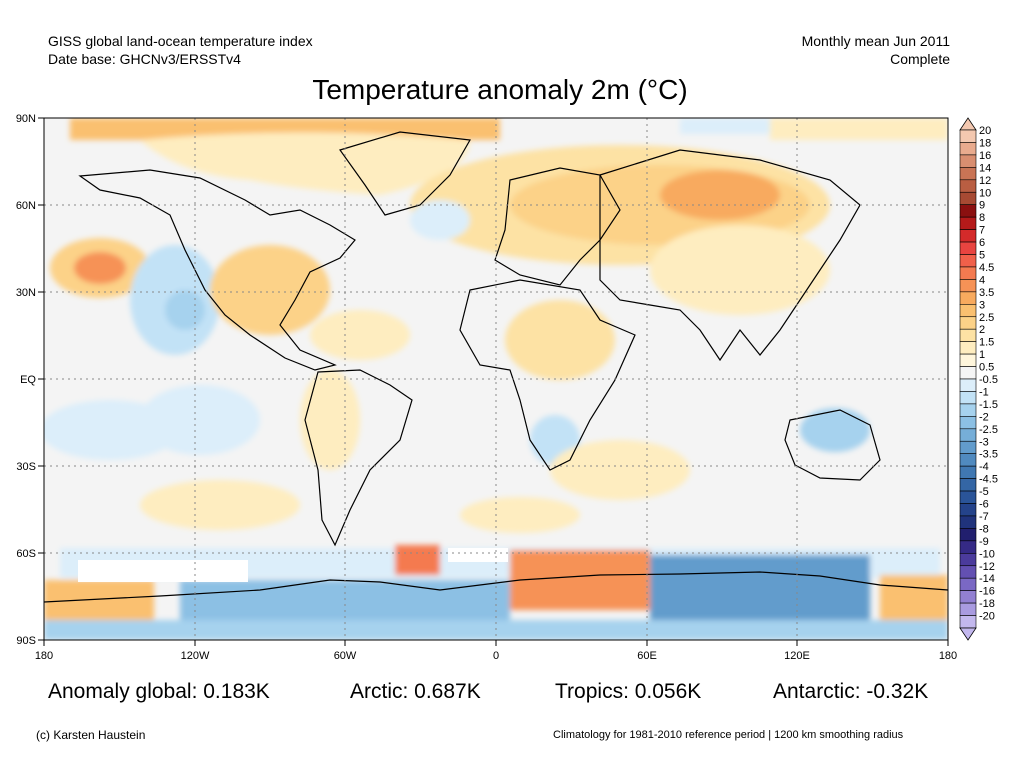  What do you see at coordinates (985, 193) in the screenshot?
I see `colorbar-label: 10` at bounding box center [985, 193].